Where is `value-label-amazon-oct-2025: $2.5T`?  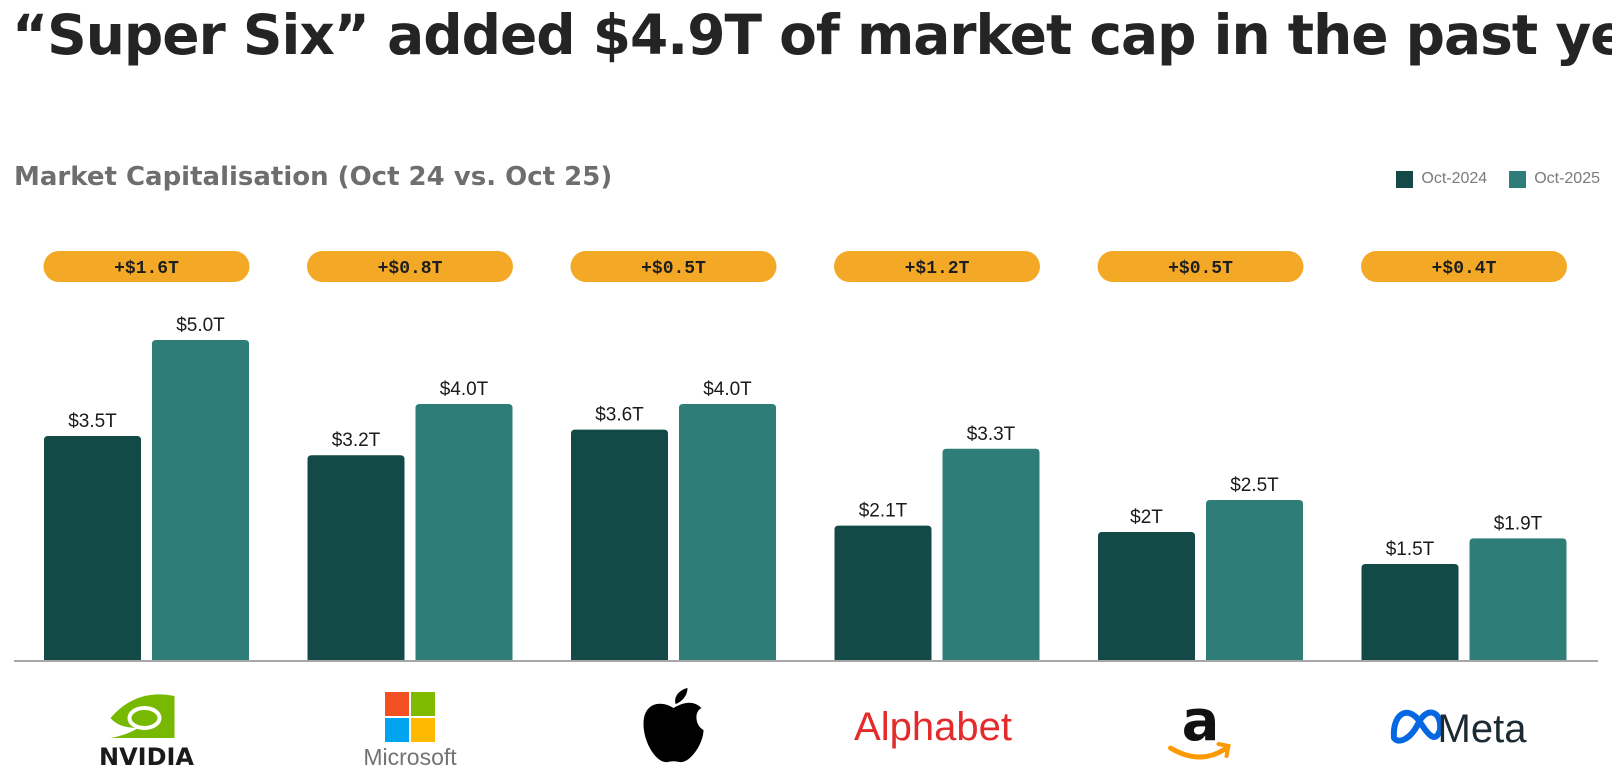
value-label-amazon-oct-2025: $2.5T is located at coordinates (1254, 485).